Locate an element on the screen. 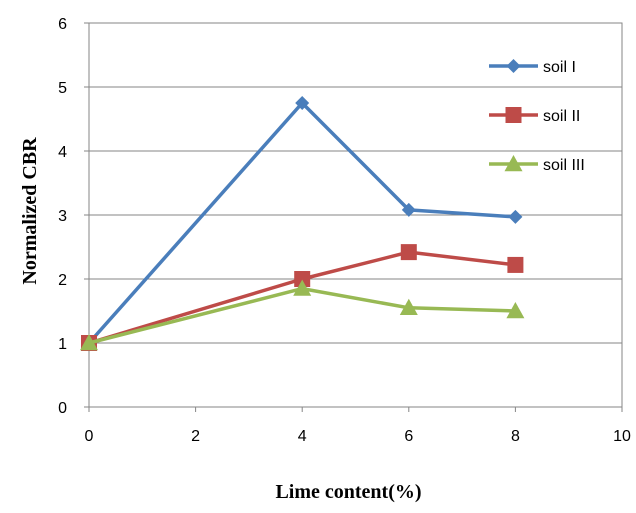  legend-item: soil III is located at coordinates (537, 164).